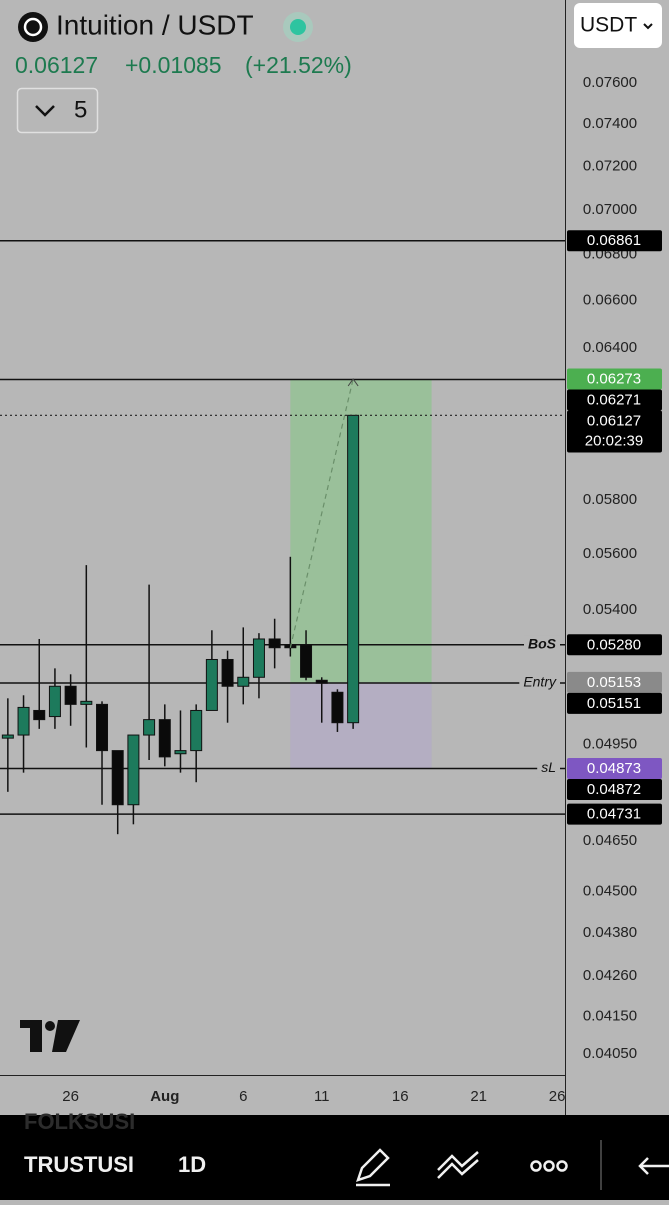 The width and height of the screenshot is (669, 1205). Describe the element at coordinates (79, 1164) in the screenshot. I see `symbol-tab: TRUSTUSI` at that location.